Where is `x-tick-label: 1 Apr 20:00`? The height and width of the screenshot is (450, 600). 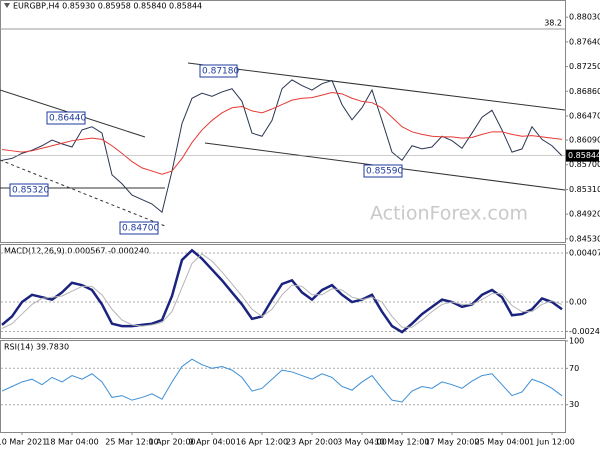 x-tick-label: 1 Apr 20:00 is located at coordinates (171, 442).